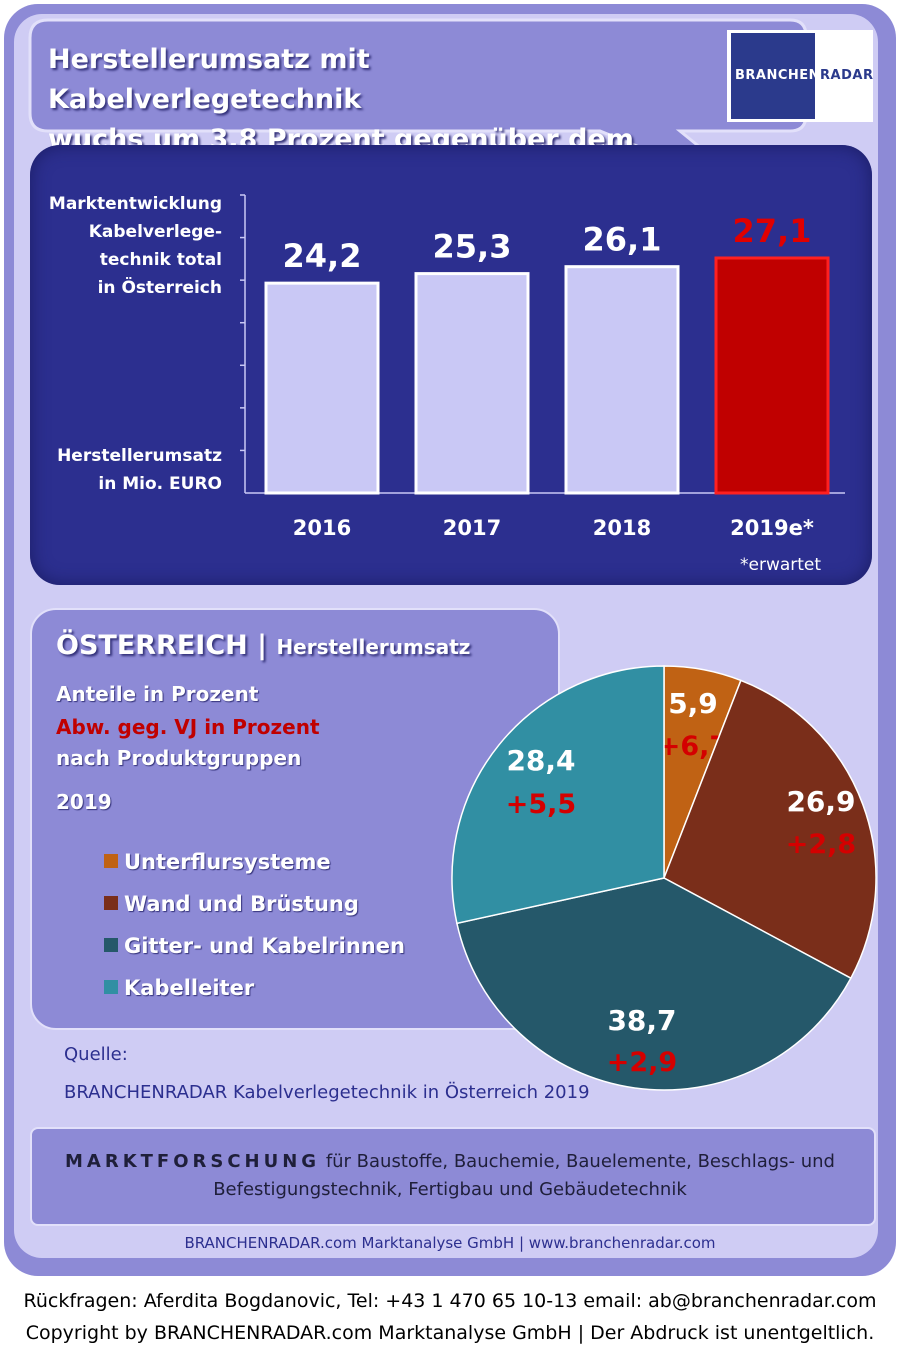 This screenshot has height=1354, width=900. Describe the element at coordinates (157, 694) in the screenshot. I see `pie-line-shares: Anteile in Prozent` at that location.